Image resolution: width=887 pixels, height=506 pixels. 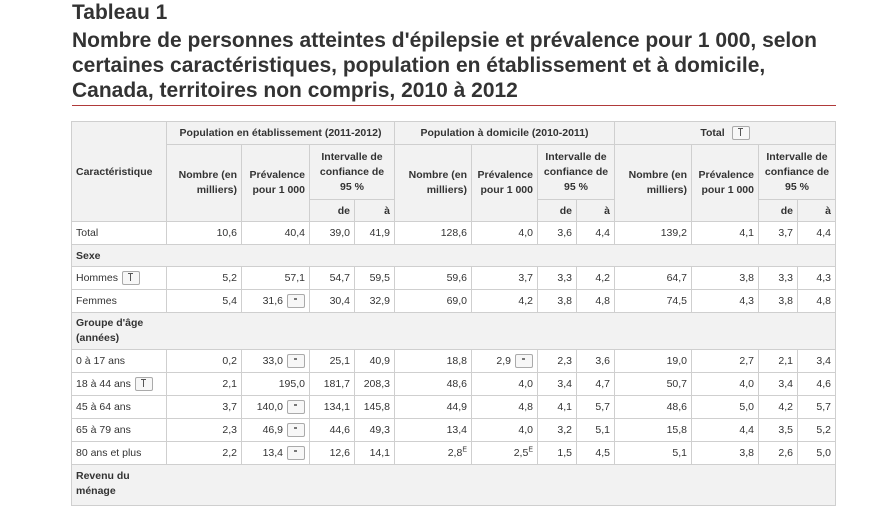 What do you see at coordinates (564, 453) in the screenshot?
I see `cell-value: 1,5` at bounding box center [564, 453].